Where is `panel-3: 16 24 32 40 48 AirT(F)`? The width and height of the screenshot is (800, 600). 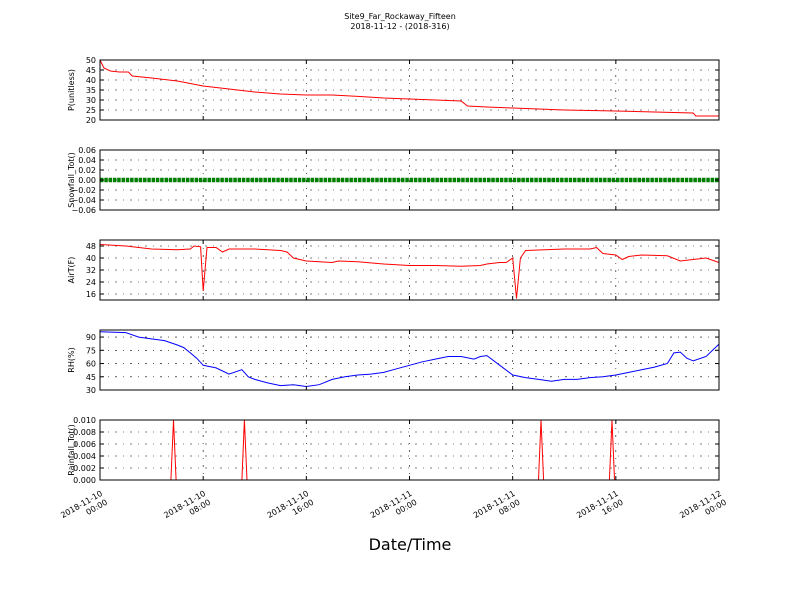
panel-3: 16 24 32 40 48 AirT(F) is located at coordinates (393, 270).